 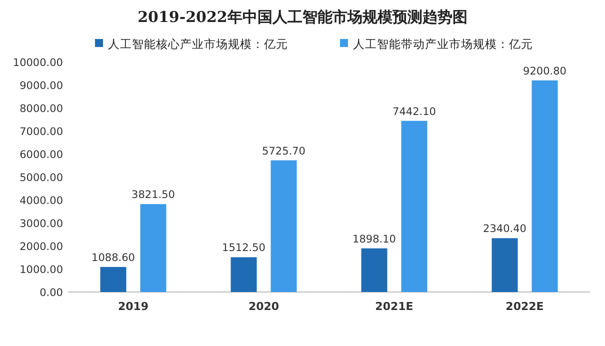 I want to click on text: 9200.80, so click(x=544, y=71).